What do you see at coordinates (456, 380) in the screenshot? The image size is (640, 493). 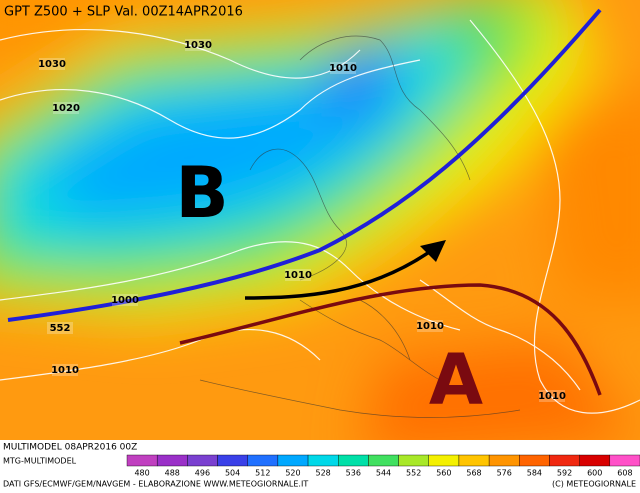 I see `high-pressure-label: A` at bounding box center [456, 380].